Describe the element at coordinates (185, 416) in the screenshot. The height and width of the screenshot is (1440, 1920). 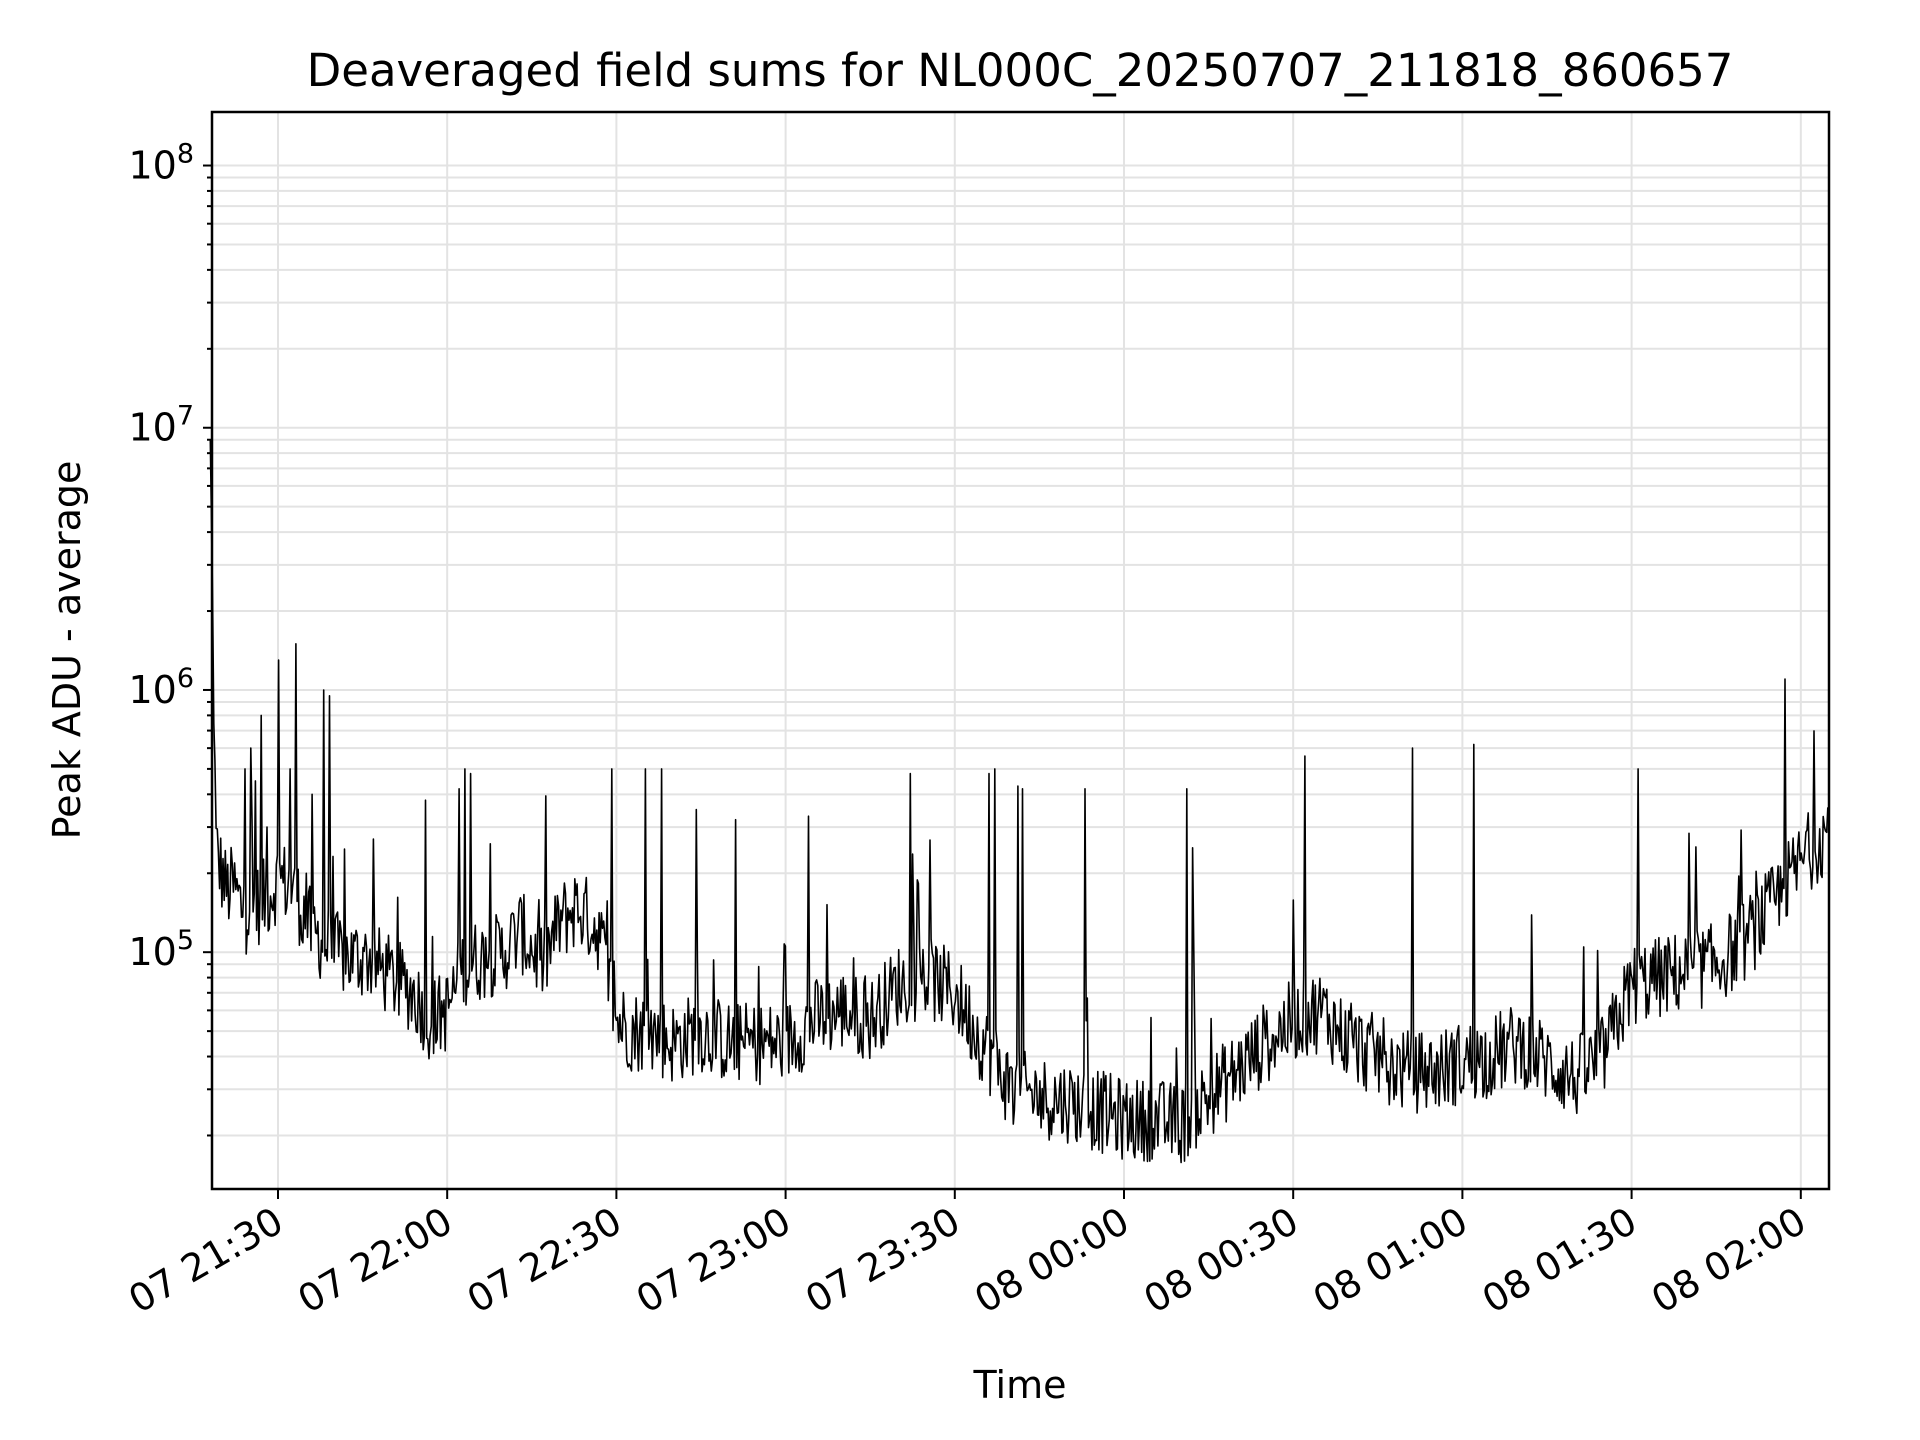
I see `y-tick-label-exponent: 7` at that location.